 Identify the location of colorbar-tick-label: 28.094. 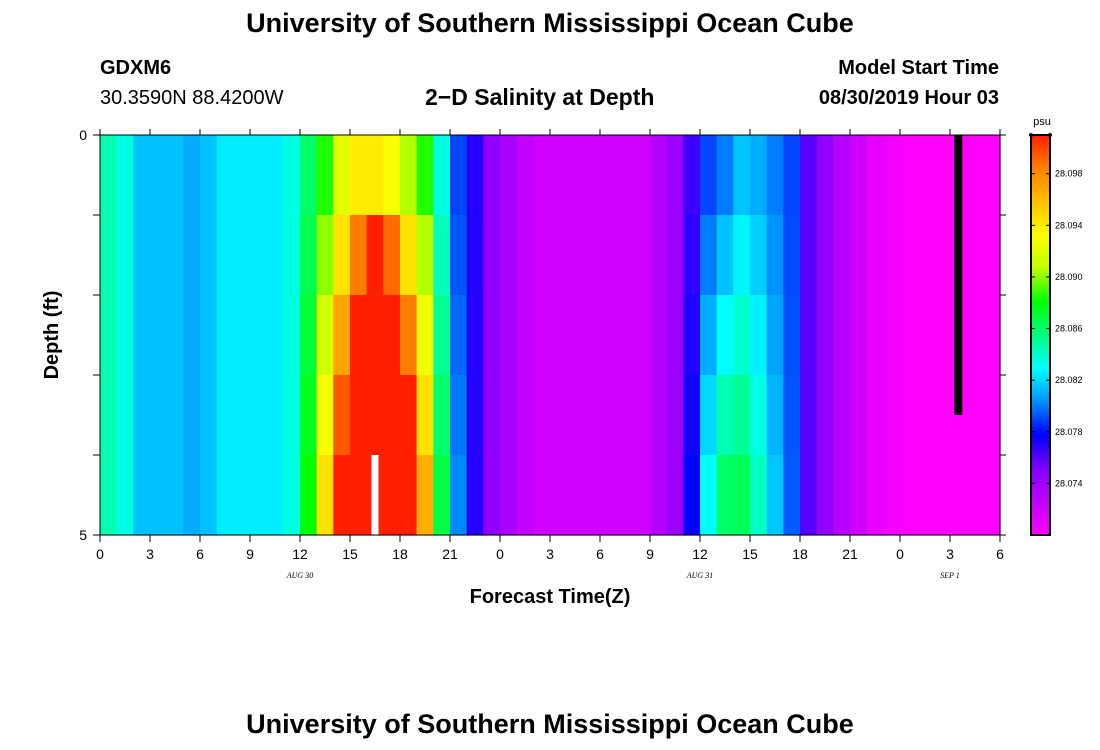
(1069, 225).